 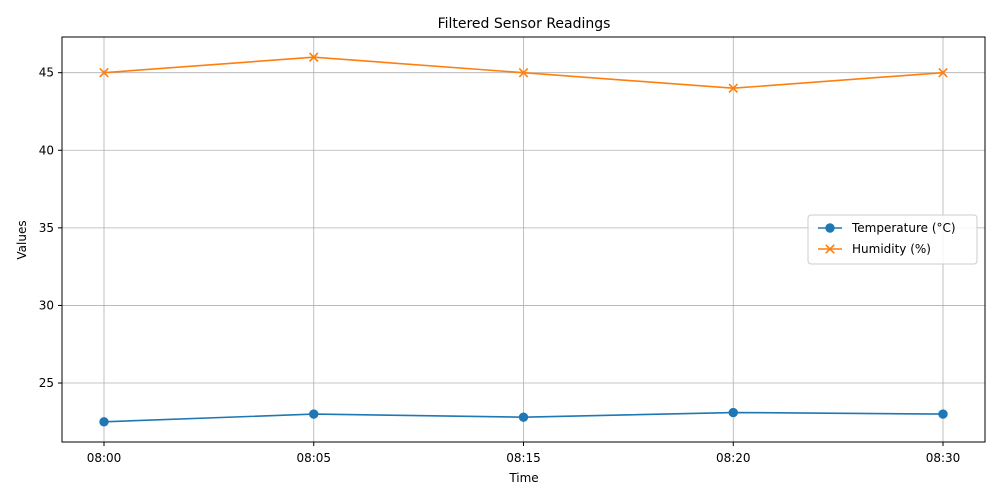 I want to click on x-tick-label: 08:00, so click(x=104, y=458).